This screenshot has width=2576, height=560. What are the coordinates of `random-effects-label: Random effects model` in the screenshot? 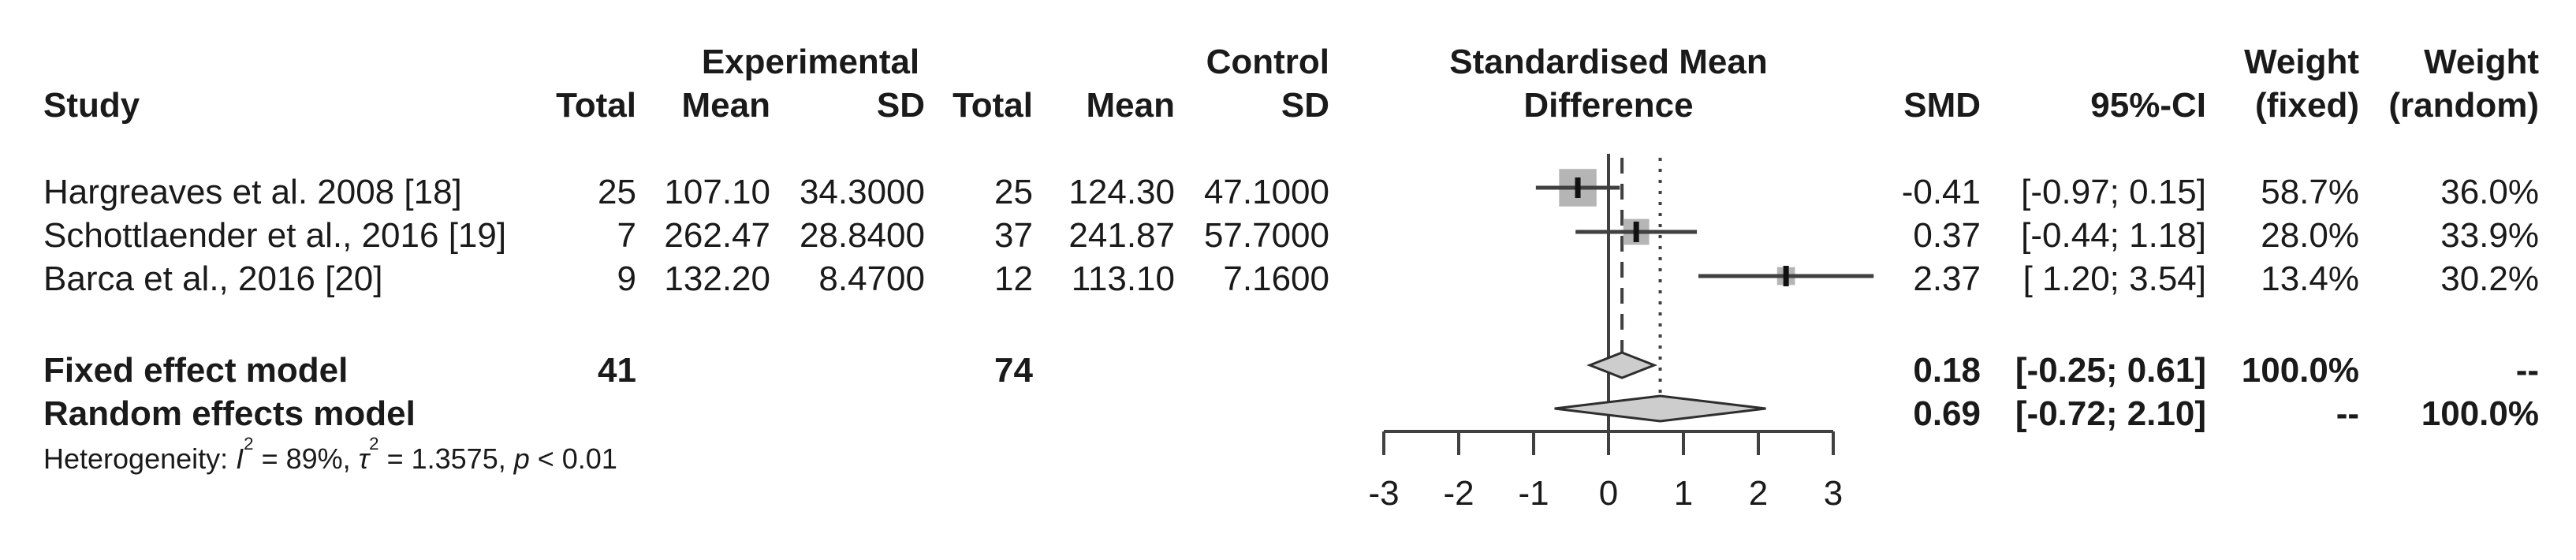 It's located at (230, 413).